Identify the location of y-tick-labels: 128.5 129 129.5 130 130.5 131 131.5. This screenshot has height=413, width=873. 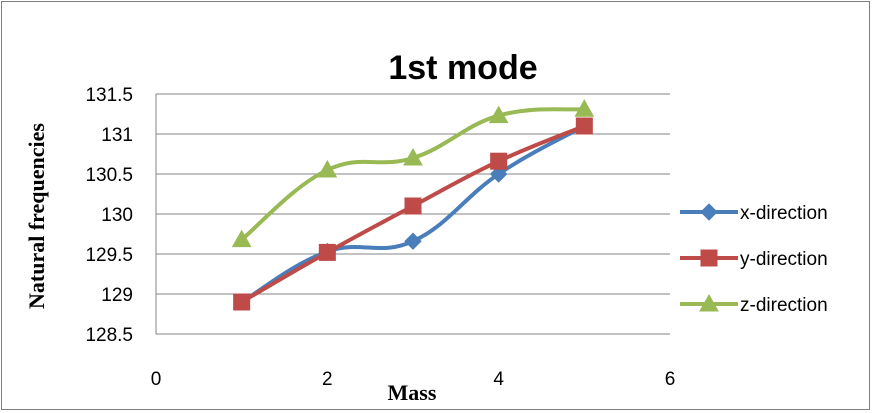
(109, 215).